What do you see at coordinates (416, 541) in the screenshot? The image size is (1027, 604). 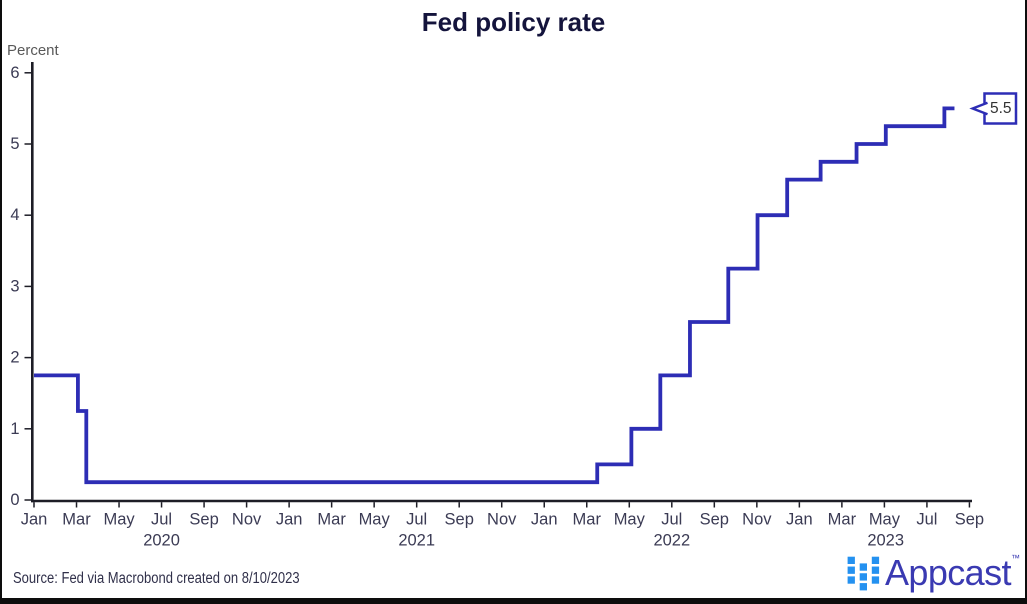 I see `x-year-label: 2021` at bounding box center [416, 541].